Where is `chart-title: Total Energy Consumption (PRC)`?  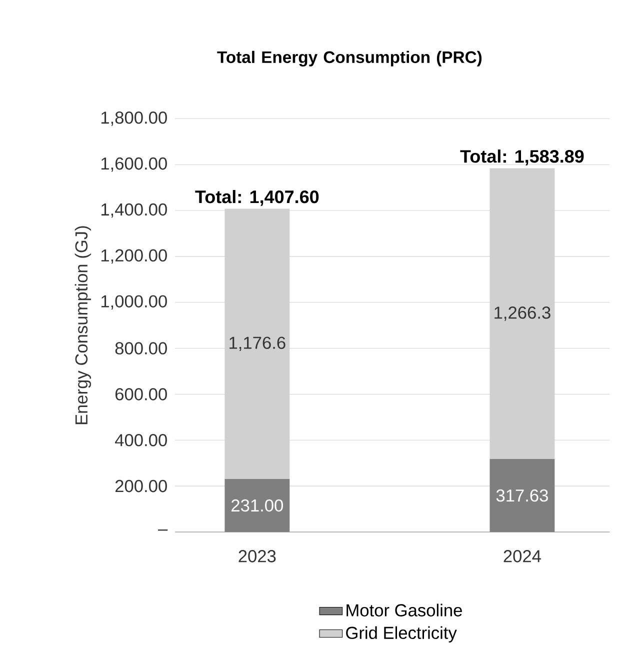
chart-title: Total Energy Consumption (PRC) is located at coordinates (349, 58).